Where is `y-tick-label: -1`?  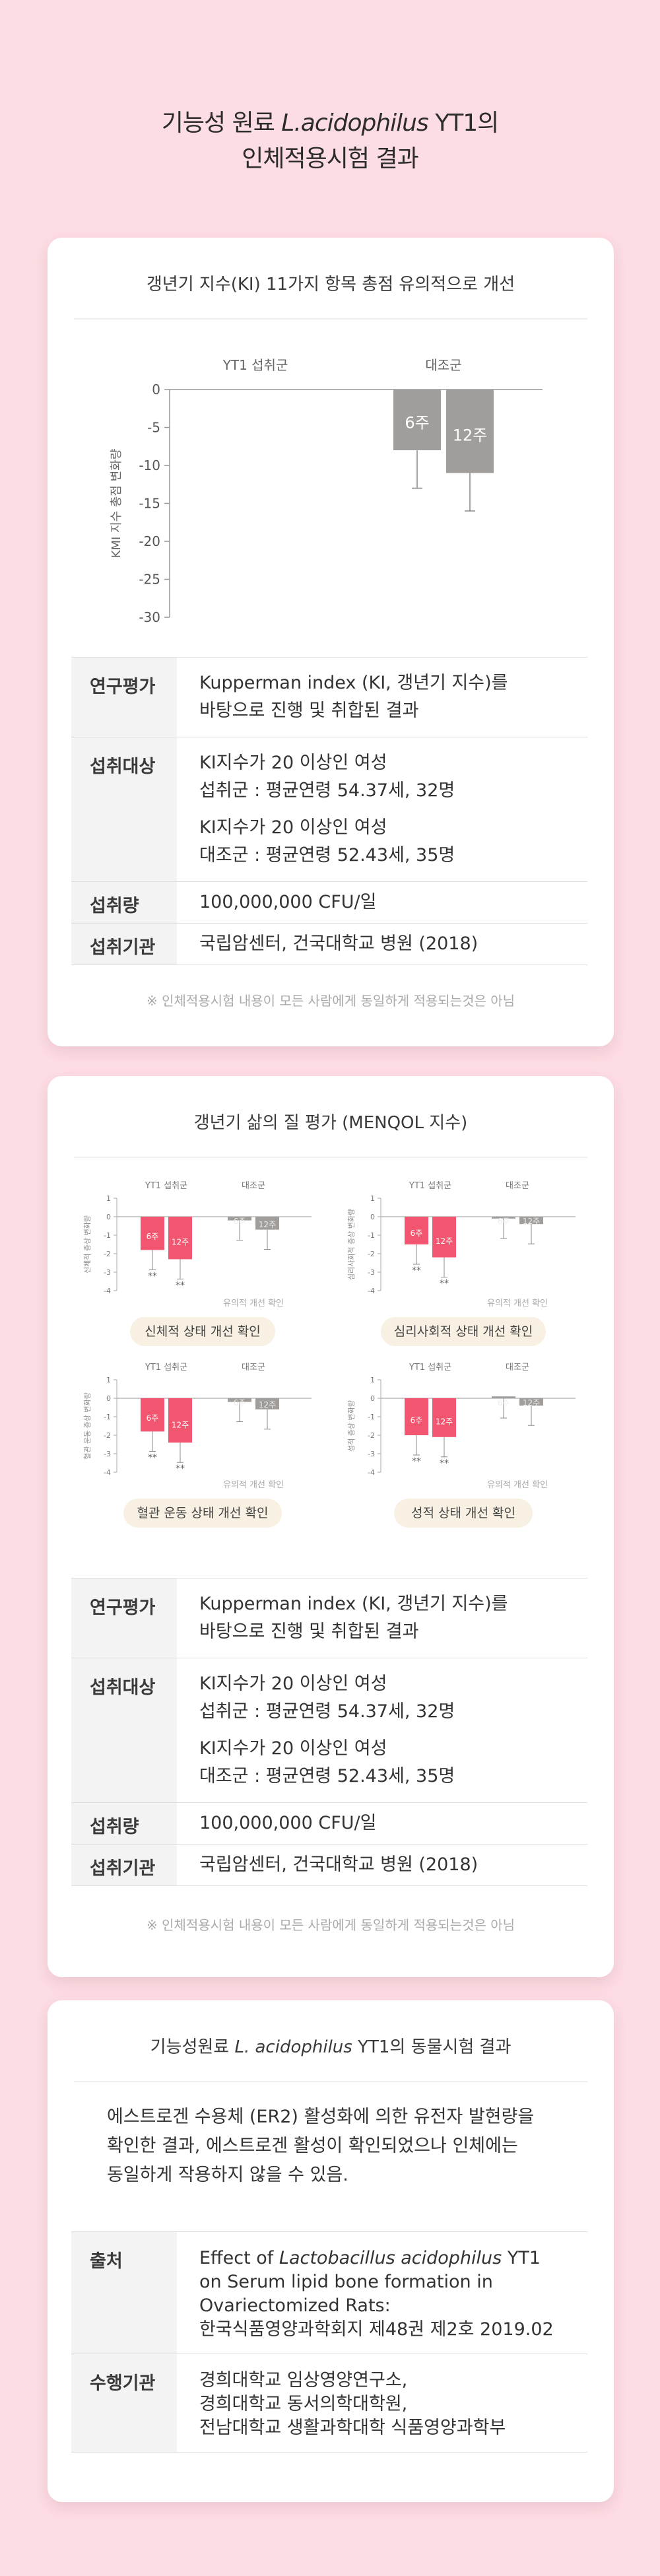
y-tick-label: -1 is located at coordinates (107, 1235).